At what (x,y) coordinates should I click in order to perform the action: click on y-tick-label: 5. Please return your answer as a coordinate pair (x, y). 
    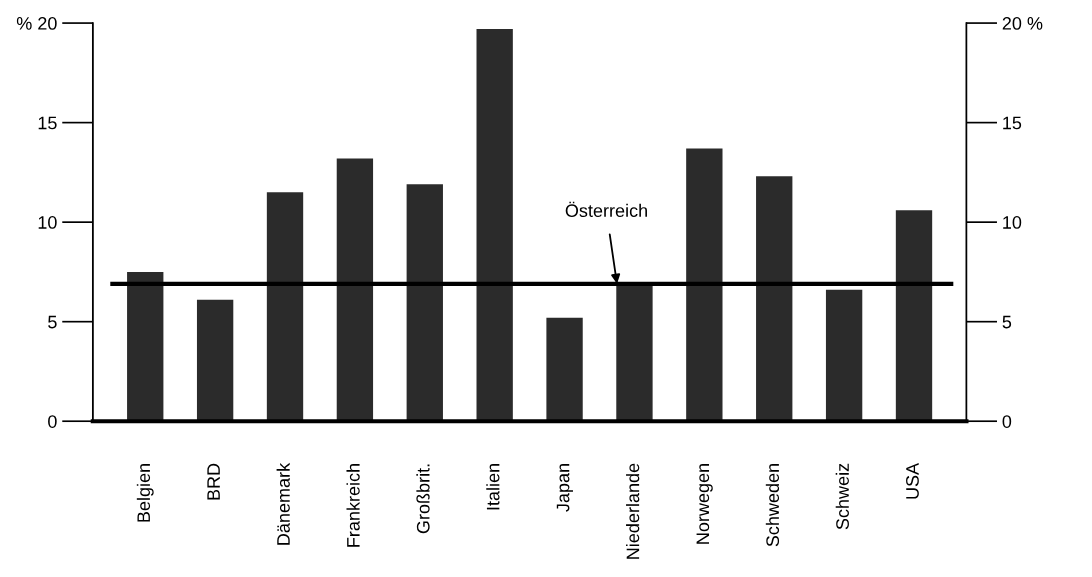
    Looking at the image, I should click on (52, 322).